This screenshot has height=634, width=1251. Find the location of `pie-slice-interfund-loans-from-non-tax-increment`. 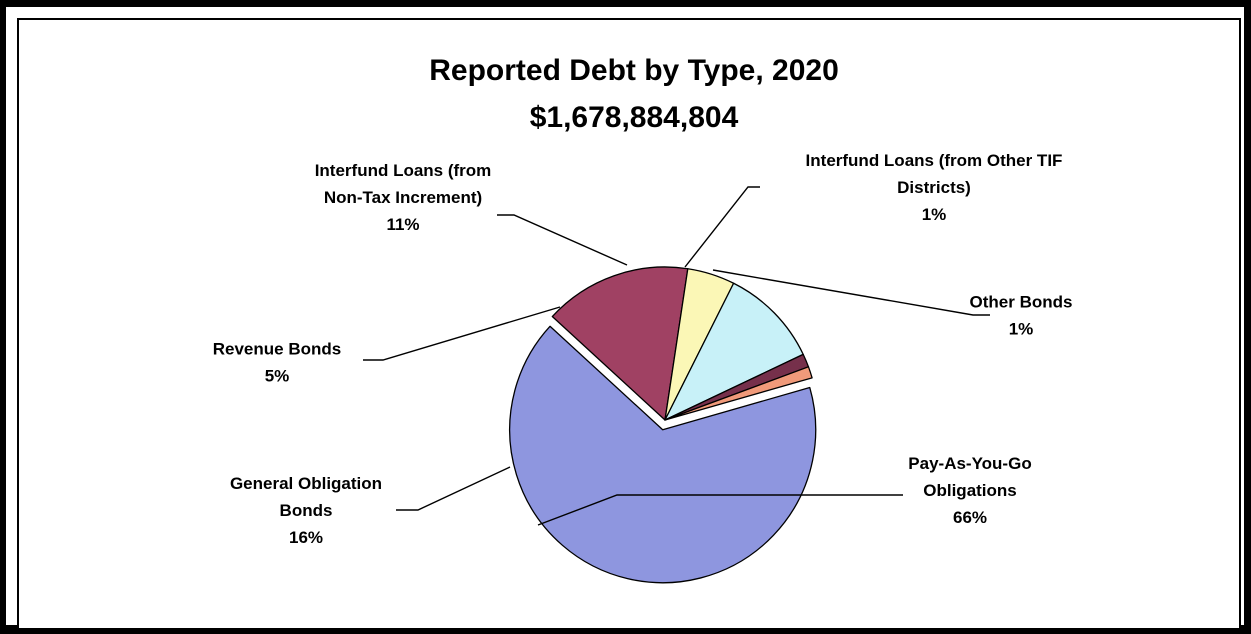

pie-slice-interfund-loans-from-non-tax-increment is located at coordinates (734, 351).